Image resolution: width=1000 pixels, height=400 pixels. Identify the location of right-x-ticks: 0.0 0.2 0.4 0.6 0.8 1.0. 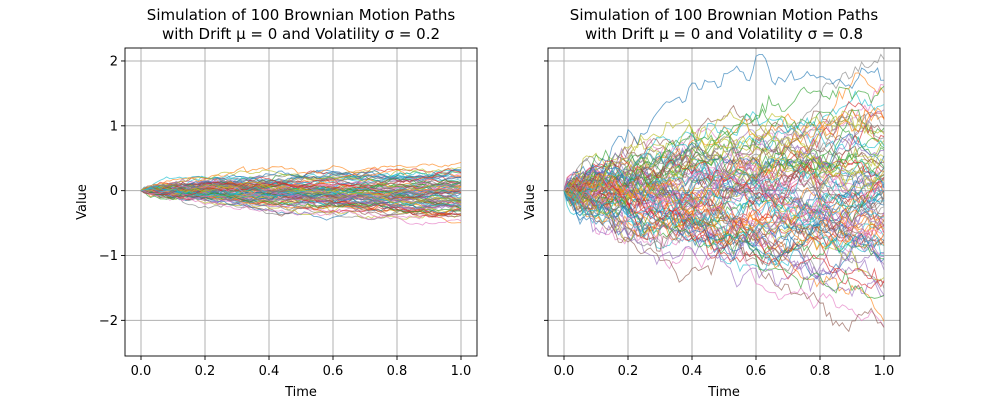
(724, 367).